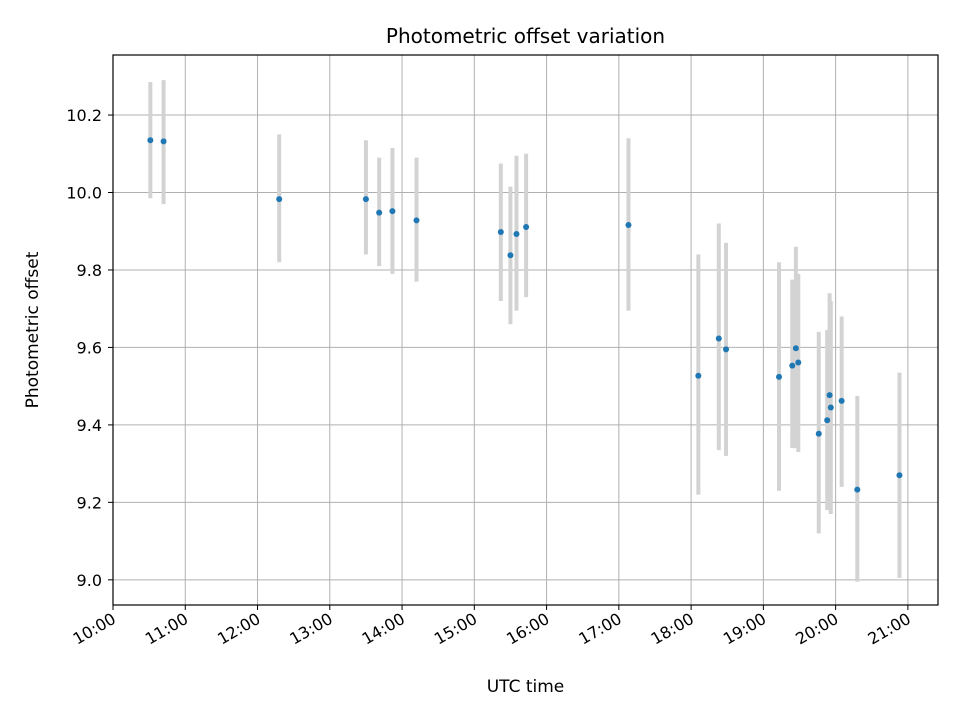 The image size is (960, 720). Describe the element at coordinates (89, 580) in the screenshot. I see `y-tick-label: 9.0` at that location.